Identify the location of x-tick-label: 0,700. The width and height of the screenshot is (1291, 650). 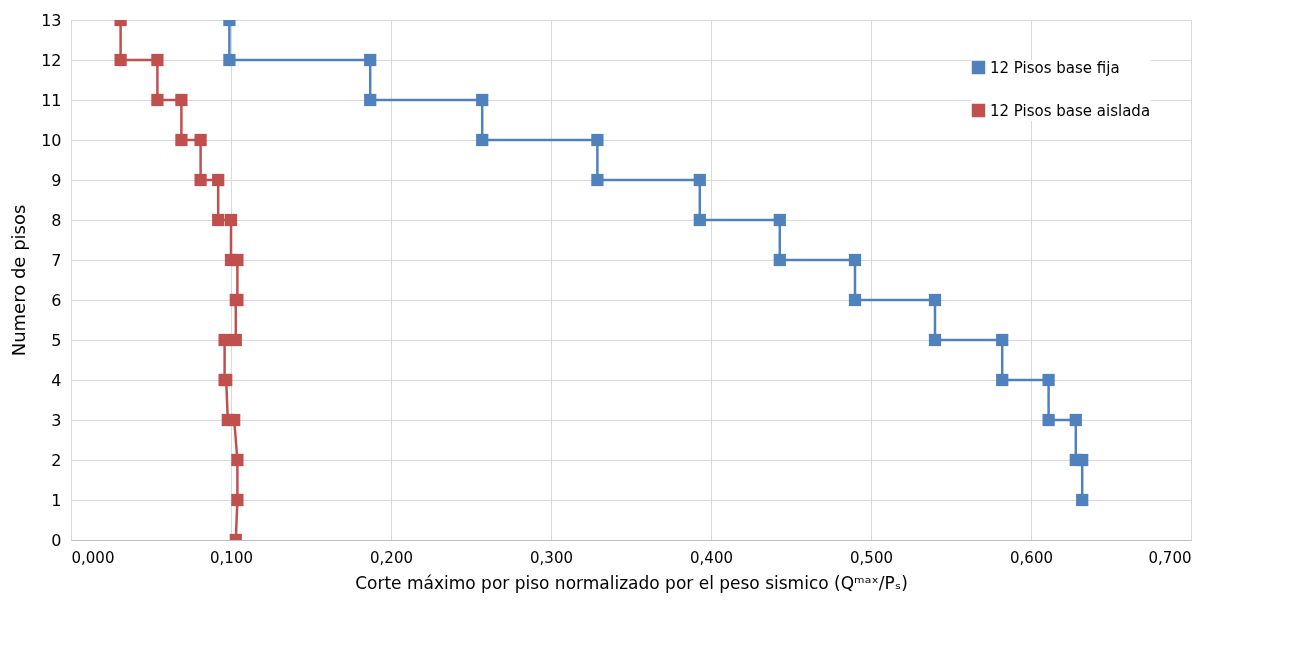
(1170, 557).